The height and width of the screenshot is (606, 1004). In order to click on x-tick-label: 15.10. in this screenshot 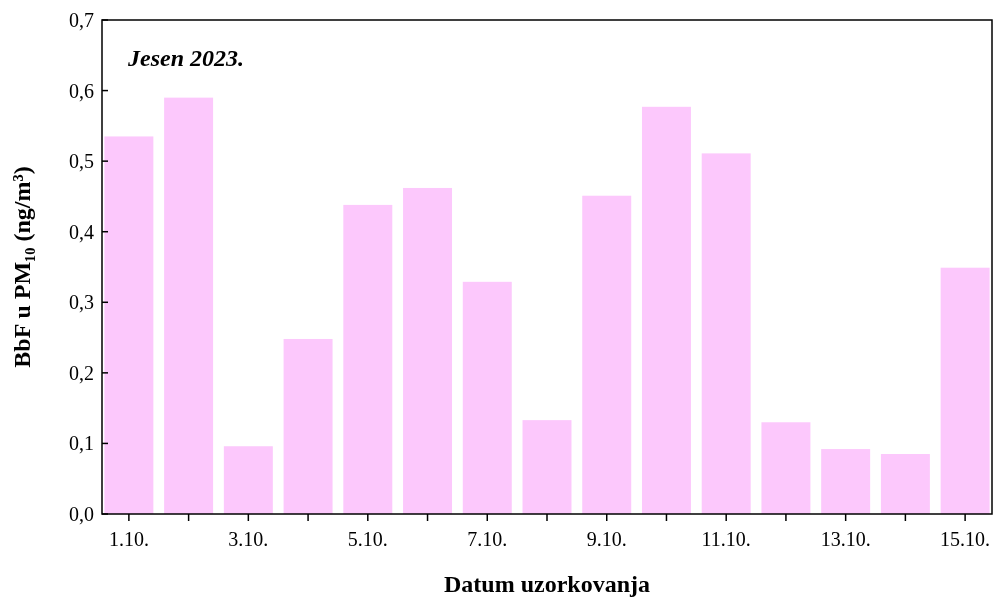, I will do `click(965, 539)`.